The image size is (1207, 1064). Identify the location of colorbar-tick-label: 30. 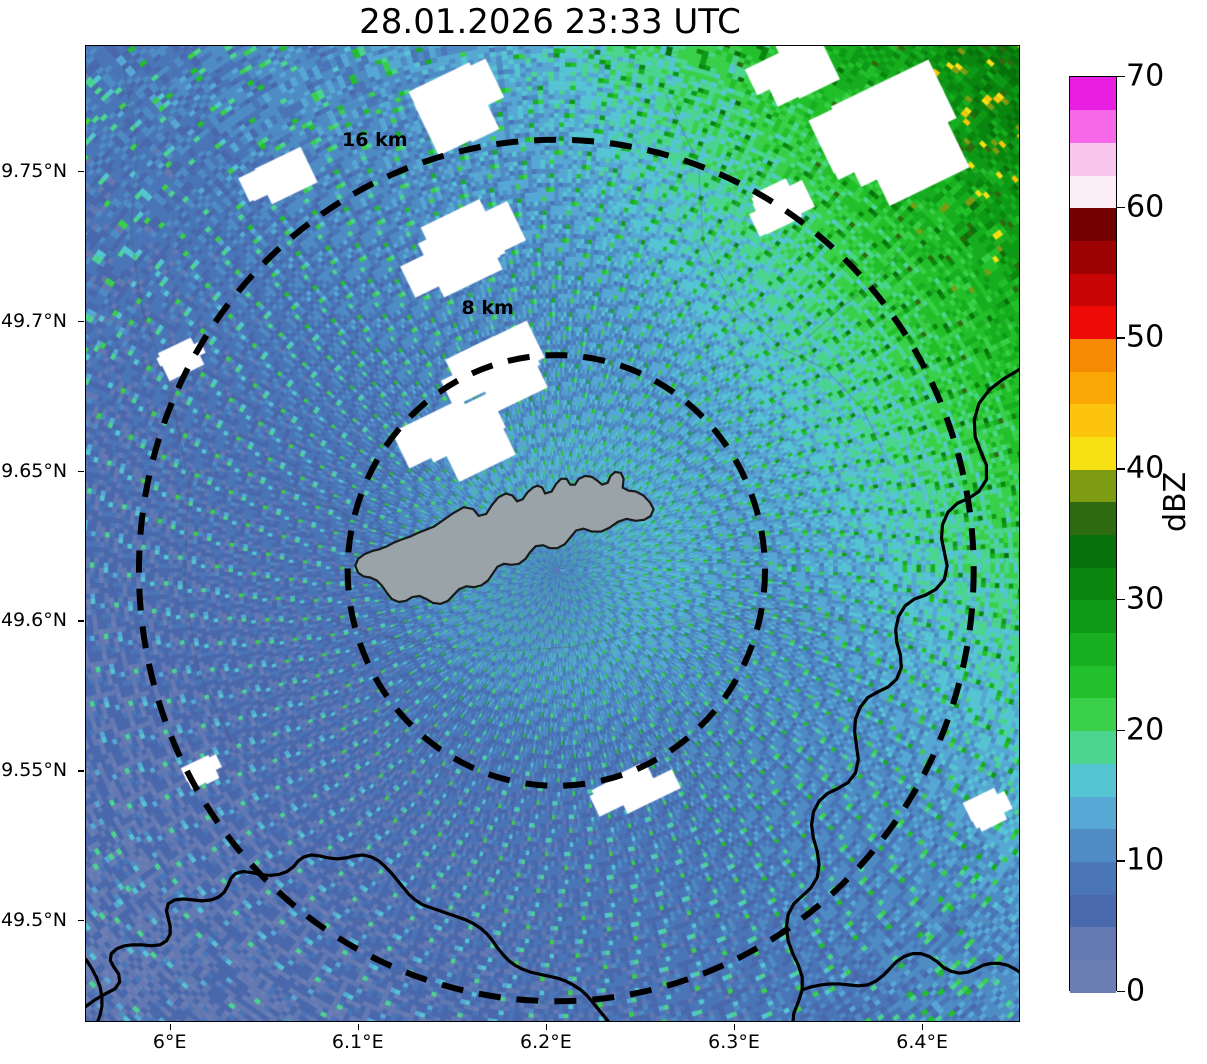
(1145, 599).